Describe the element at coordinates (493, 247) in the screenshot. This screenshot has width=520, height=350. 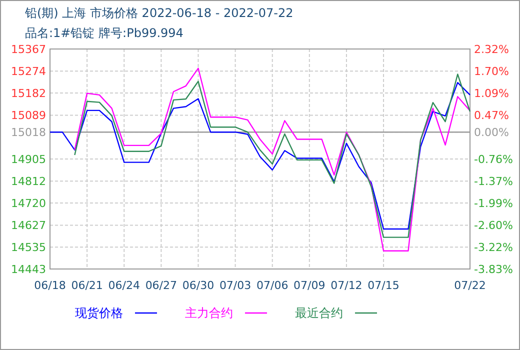
I see `y2-tick-label: -3.22%` at that location.